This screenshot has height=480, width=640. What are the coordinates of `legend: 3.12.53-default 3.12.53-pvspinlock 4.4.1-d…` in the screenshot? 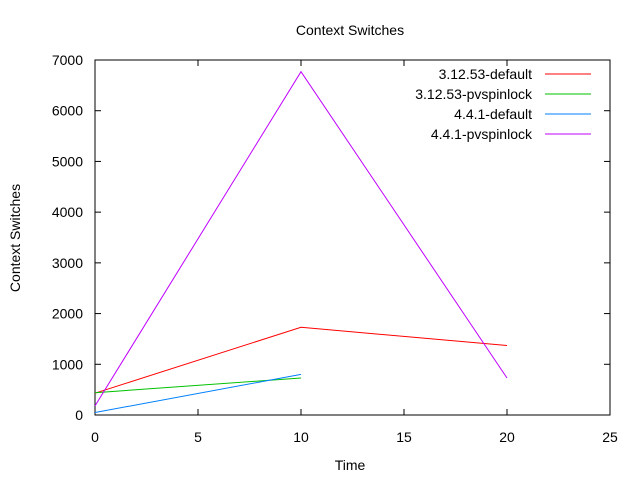 It's located at (503, 104).